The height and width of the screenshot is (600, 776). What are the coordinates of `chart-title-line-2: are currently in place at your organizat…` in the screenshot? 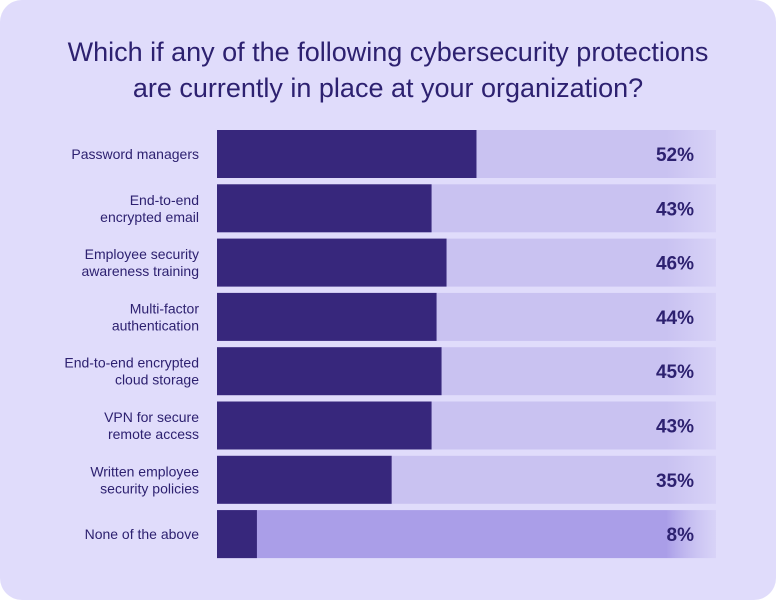 It's located at (388, 88).